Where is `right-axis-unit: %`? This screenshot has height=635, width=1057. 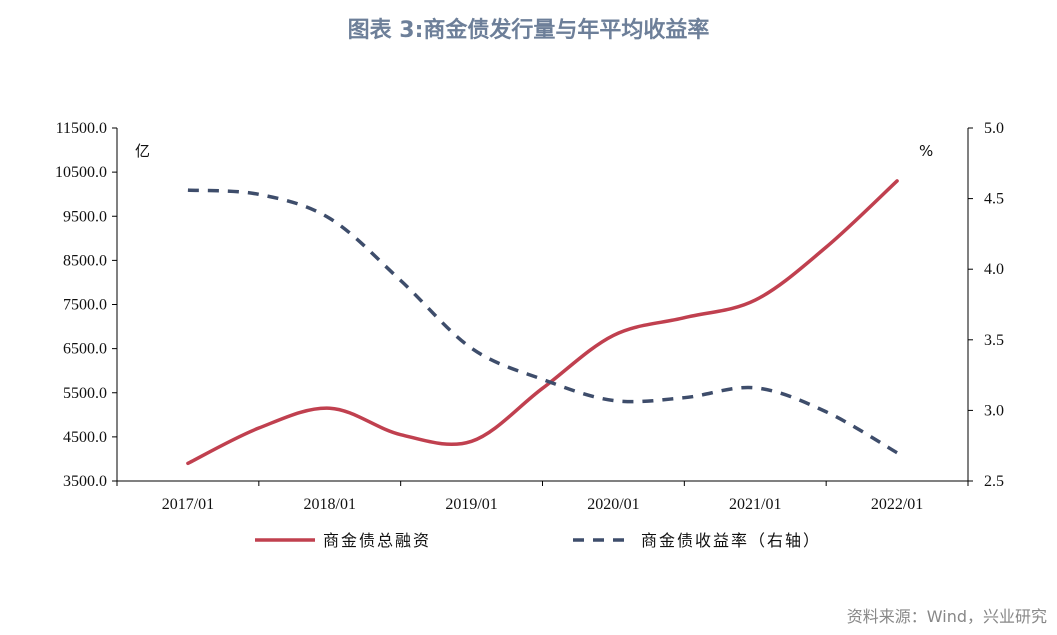
right-axis-unit: % is located at coordinates (926, 151).